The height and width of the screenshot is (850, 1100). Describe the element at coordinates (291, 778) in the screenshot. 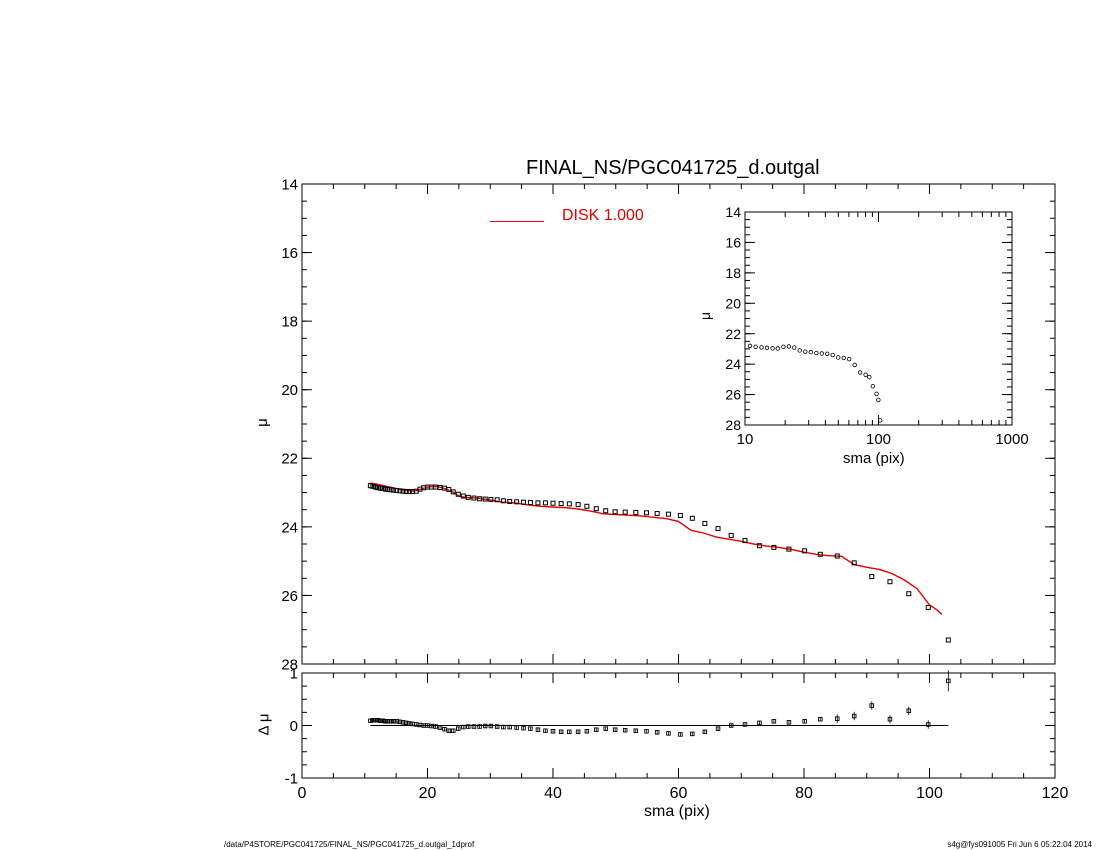

I see `residual-y-tick-label: -1` at that location.